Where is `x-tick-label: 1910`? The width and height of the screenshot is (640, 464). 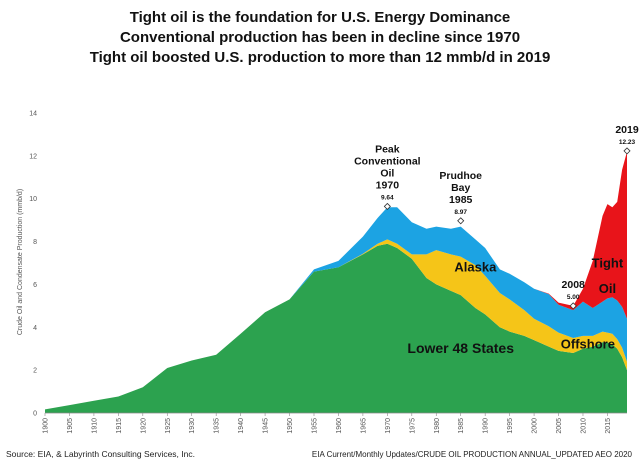
x-tick-label: 1910 is located at coordinates (94, 426).